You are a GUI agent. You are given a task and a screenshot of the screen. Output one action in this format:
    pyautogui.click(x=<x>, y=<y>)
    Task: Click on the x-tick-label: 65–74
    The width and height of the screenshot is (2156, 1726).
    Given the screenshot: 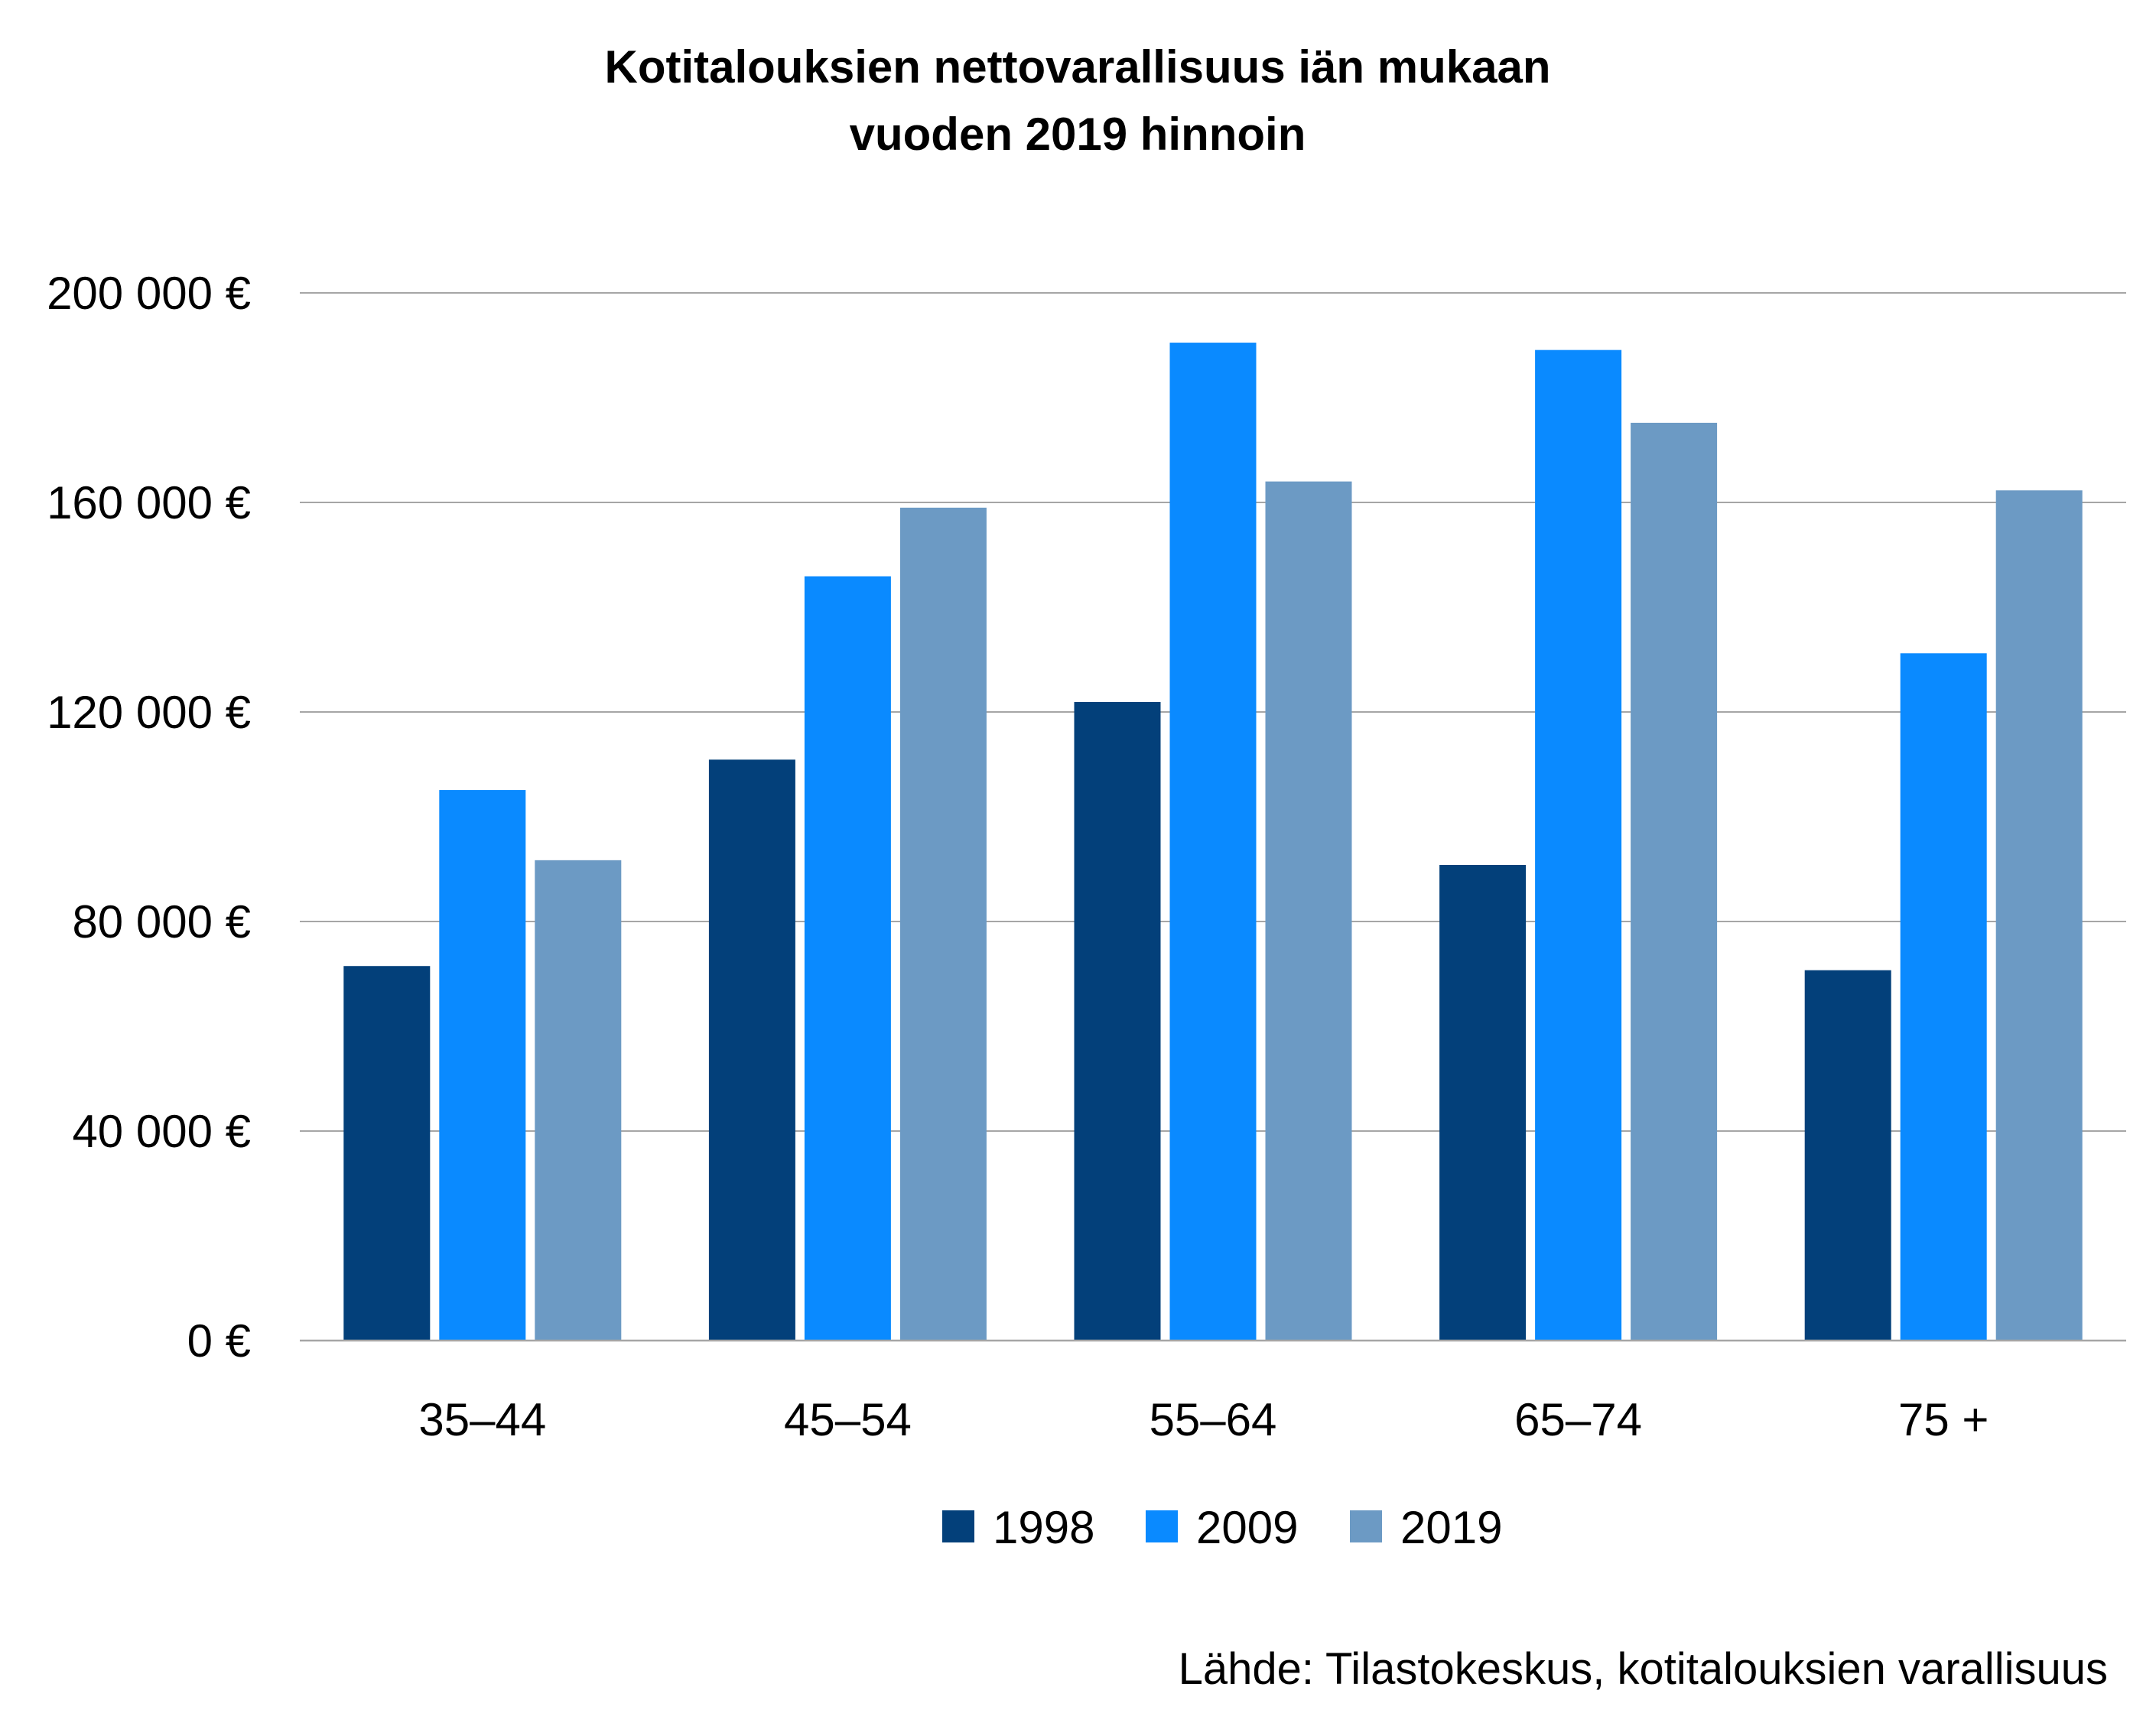 What is the action you would take?
    pyautogui.click(x=1578, y=1419)
    